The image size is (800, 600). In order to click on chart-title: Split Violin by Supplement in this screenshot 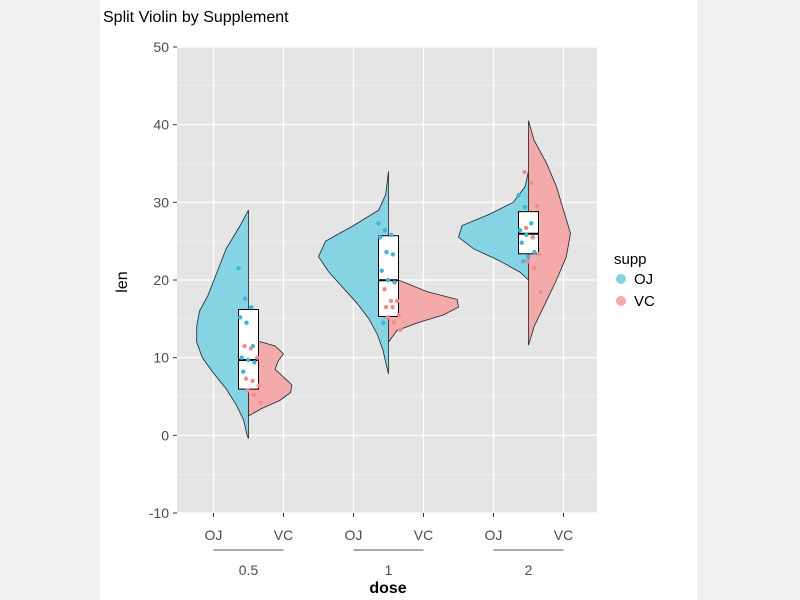, I will do `click(196, 17)`.